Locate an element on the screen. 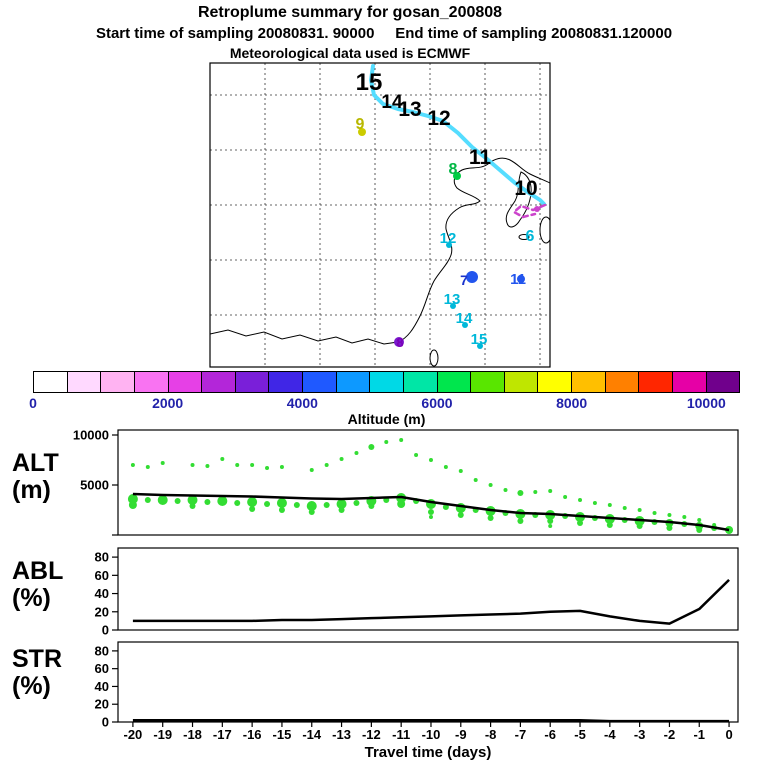 The height and width of the screenshot is (768, 768). x-tick-label: -11 is located at coordinates (401, 734).